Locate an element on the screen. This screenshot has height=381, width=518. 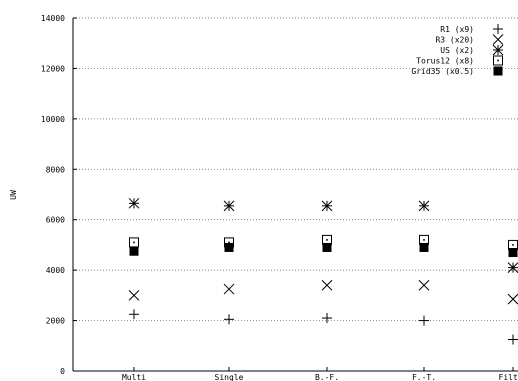
x-tick-label: F.-T. is located at coordinates (424, 377).